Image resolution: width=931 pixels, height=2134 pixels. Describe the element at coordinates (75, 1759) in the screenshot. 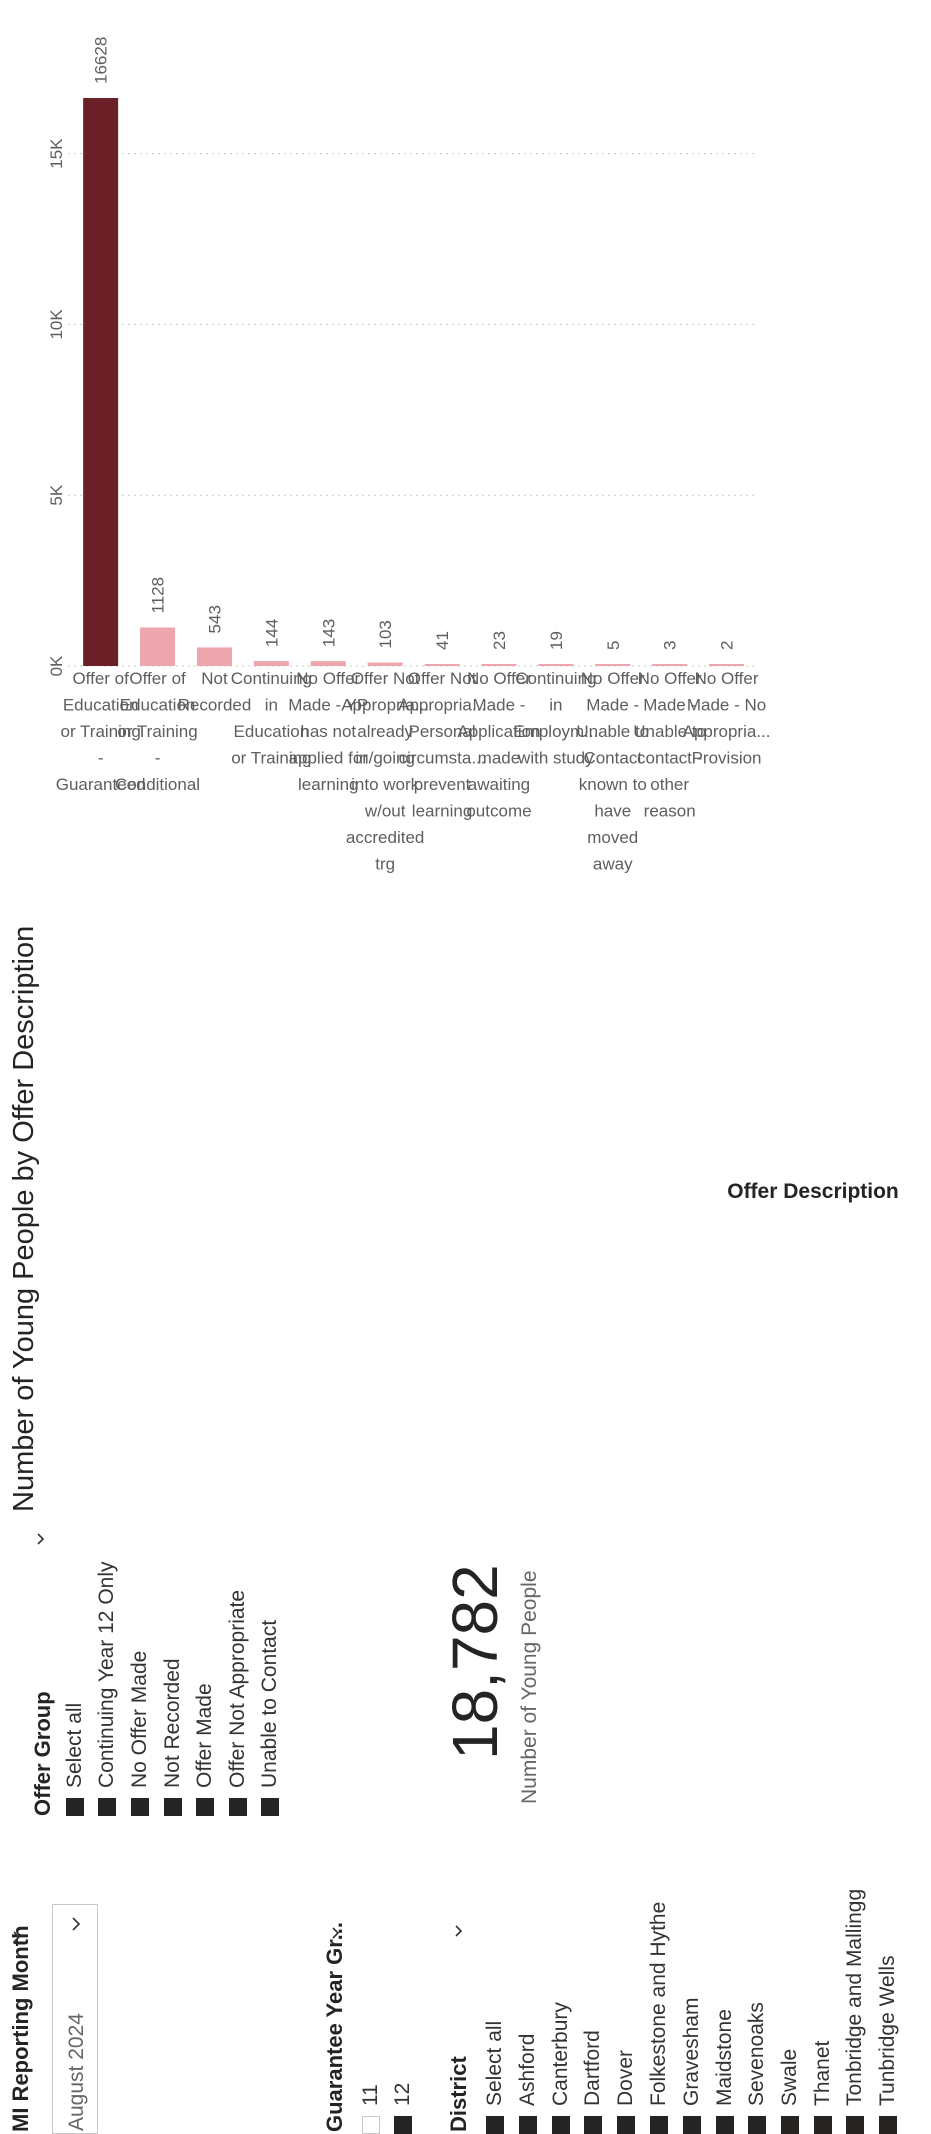

I see `offer-group-item-select-all: Select all` at that location.